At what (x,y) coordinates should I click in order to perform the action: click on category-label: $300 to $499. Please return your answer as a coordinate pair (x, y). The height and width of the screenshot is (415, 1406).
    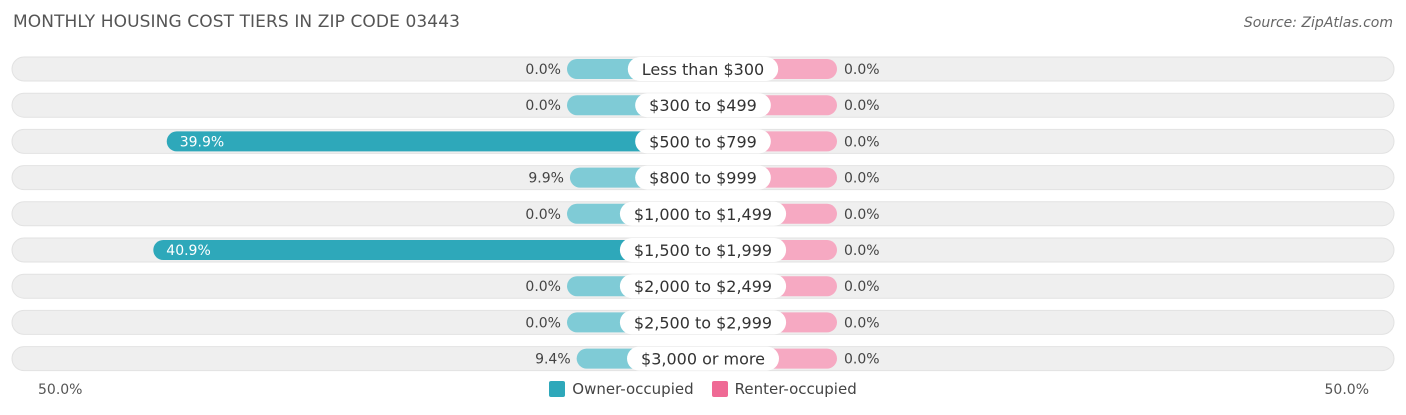
    Looking at the image, I should click on (703, 105).